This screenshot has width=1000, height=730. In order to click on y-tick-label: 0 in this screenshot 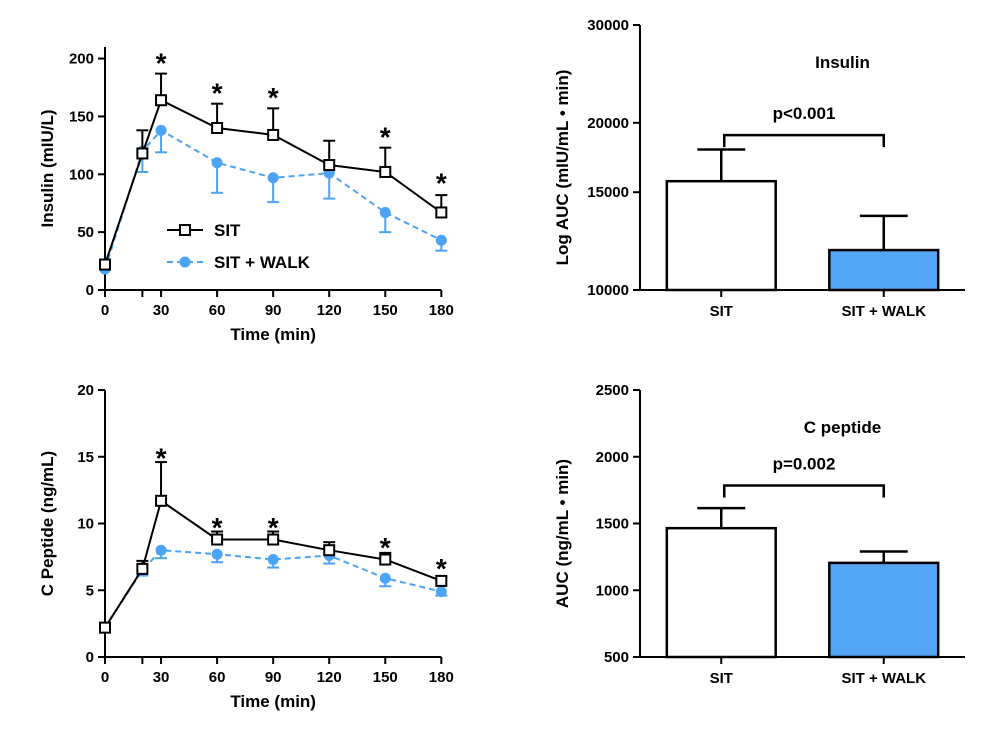, I will do `click(90, 290)`.